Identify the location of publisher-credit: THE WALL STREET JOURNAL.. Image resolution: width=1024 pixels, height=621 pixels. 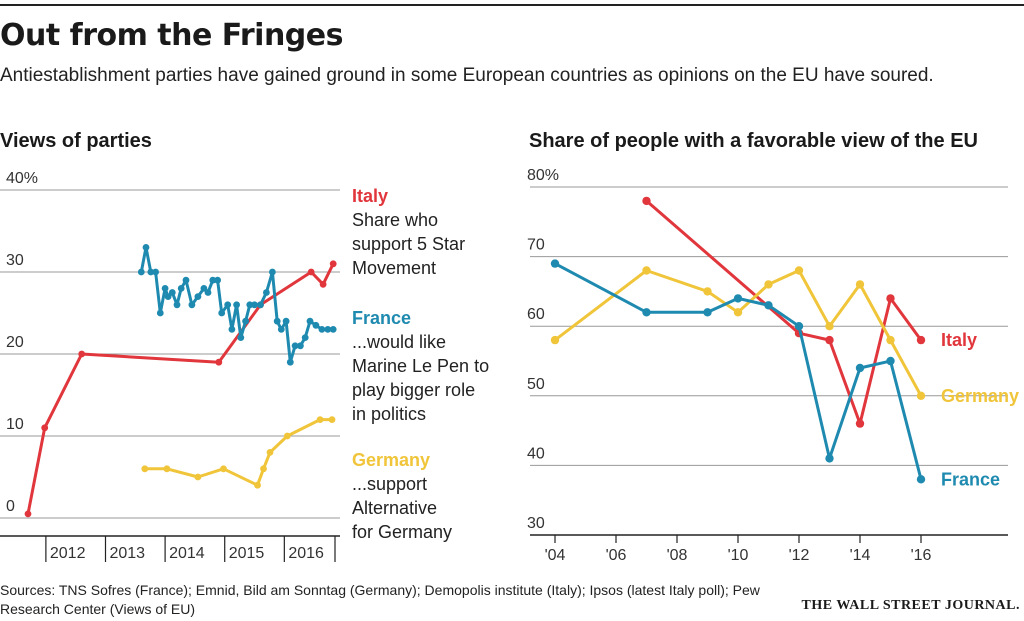
(910, 605).